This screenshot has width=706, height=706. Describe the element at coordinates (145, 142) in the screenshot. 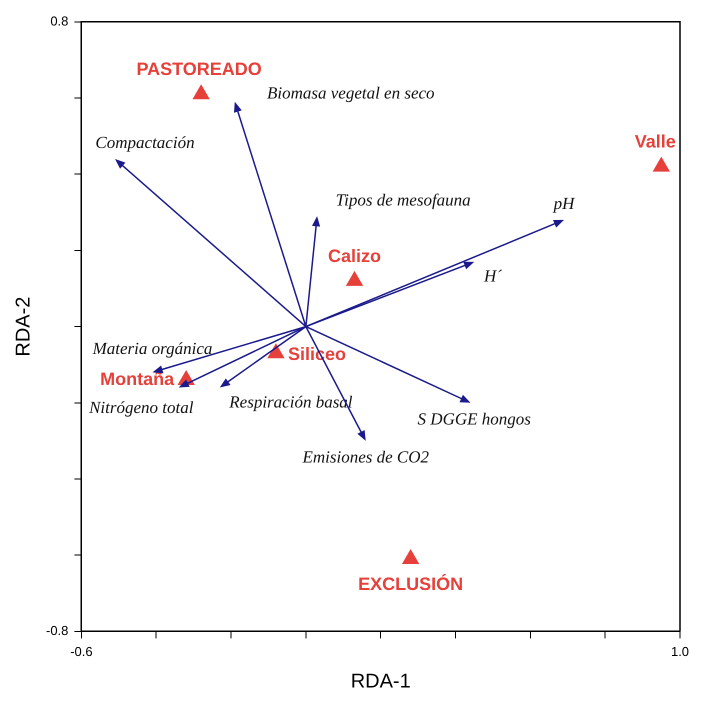

I see `annotation: Compactación` at that location.